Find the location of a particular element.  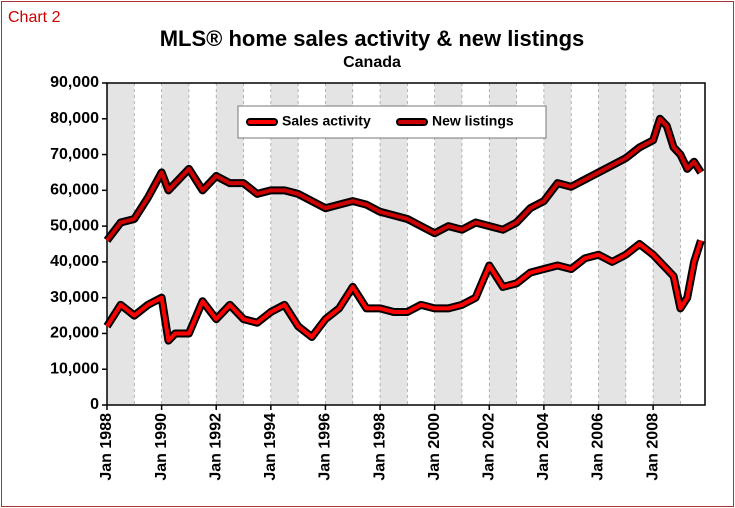

legend-label: New listings is located at coordinates (473, 121).